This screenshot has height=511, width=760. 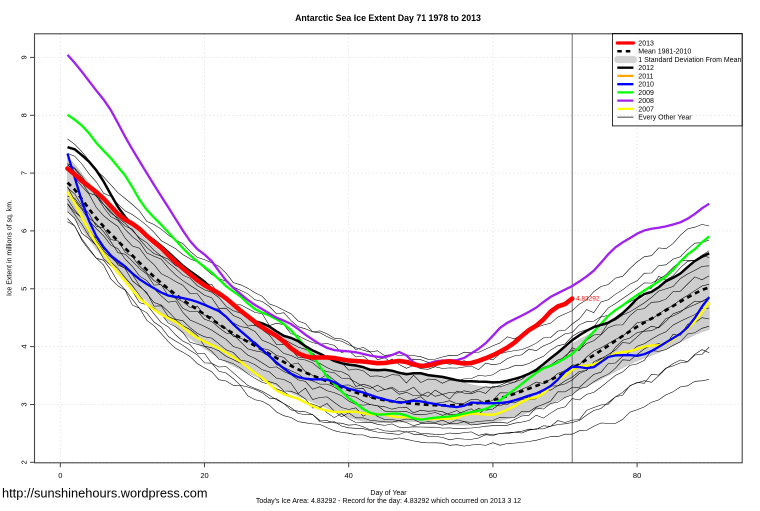 What do you see at coordinates (664, 52) in the screenshot?
I see `svg-text: Mean 1981-2010` at bounding box center [664, 52].